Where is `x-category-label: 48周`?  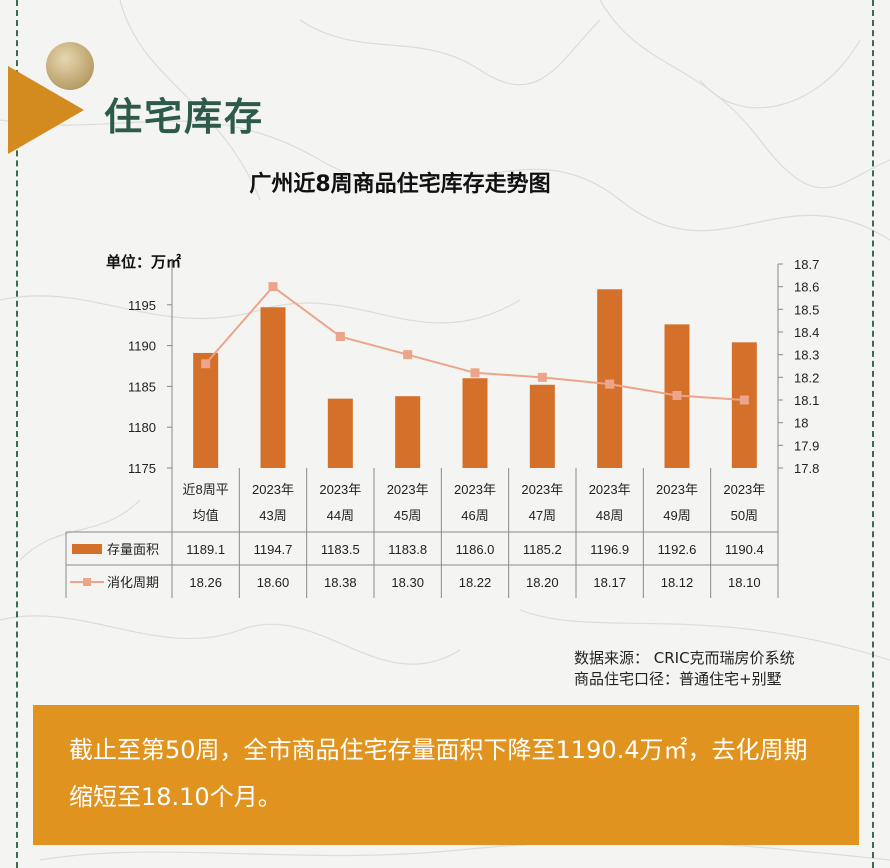
x-category-label: 48周 is located at coordinates (609, 515).